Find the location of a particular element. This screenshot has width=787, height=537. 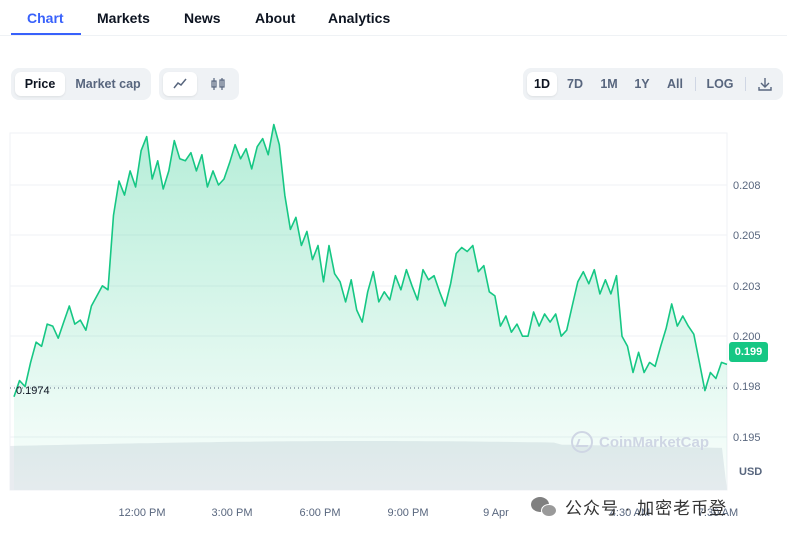

active-tab-indicator is located at coordinates (46, 34).